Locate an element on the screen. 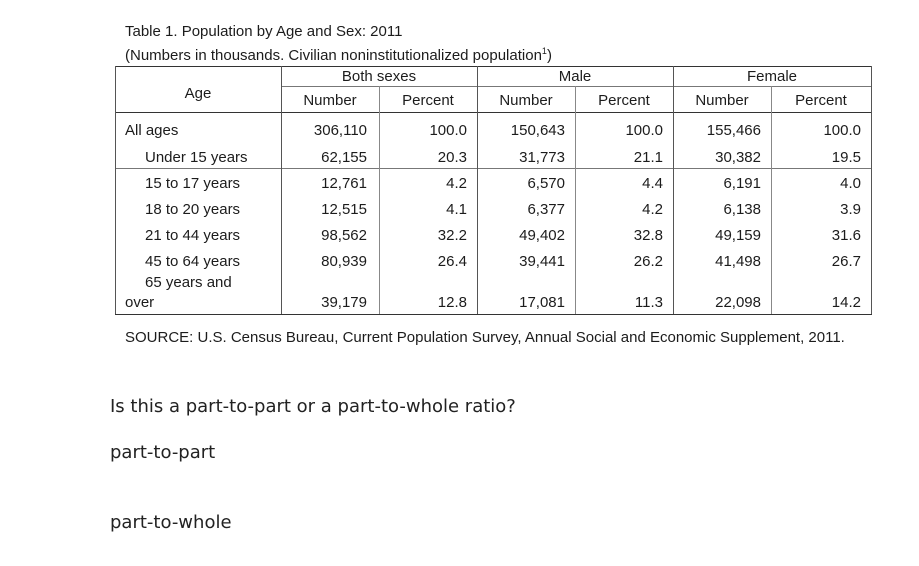 This screenshot has width=919, height=566. cell-value: 14.2 is located at coordinates (846, 302).